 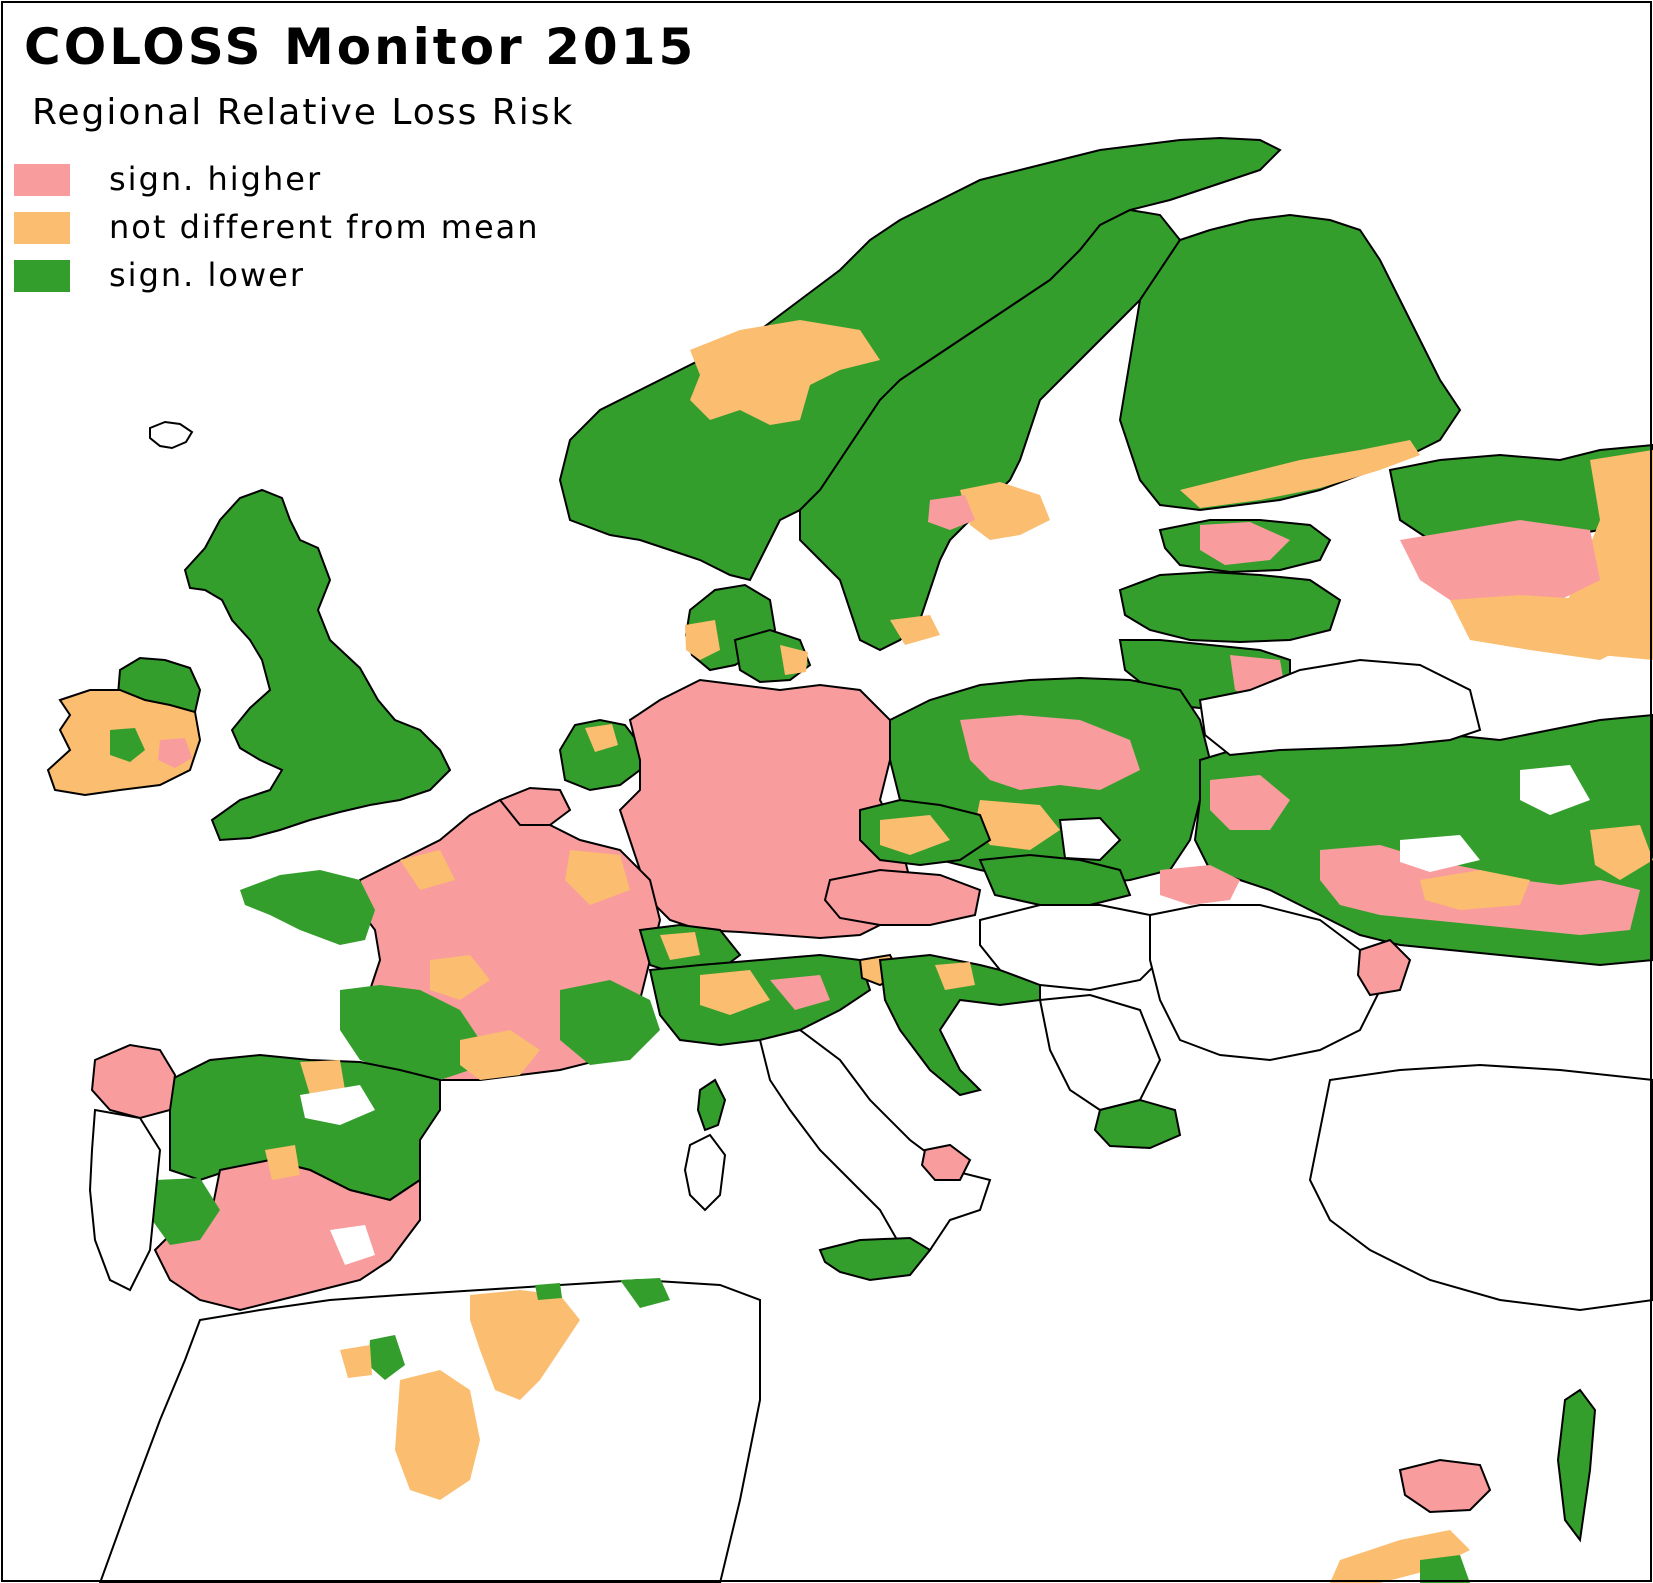 What do you see at coordinates (1340, 707) in the screenshot?
I see `region-belarus` at bounding box center [1340, 707].